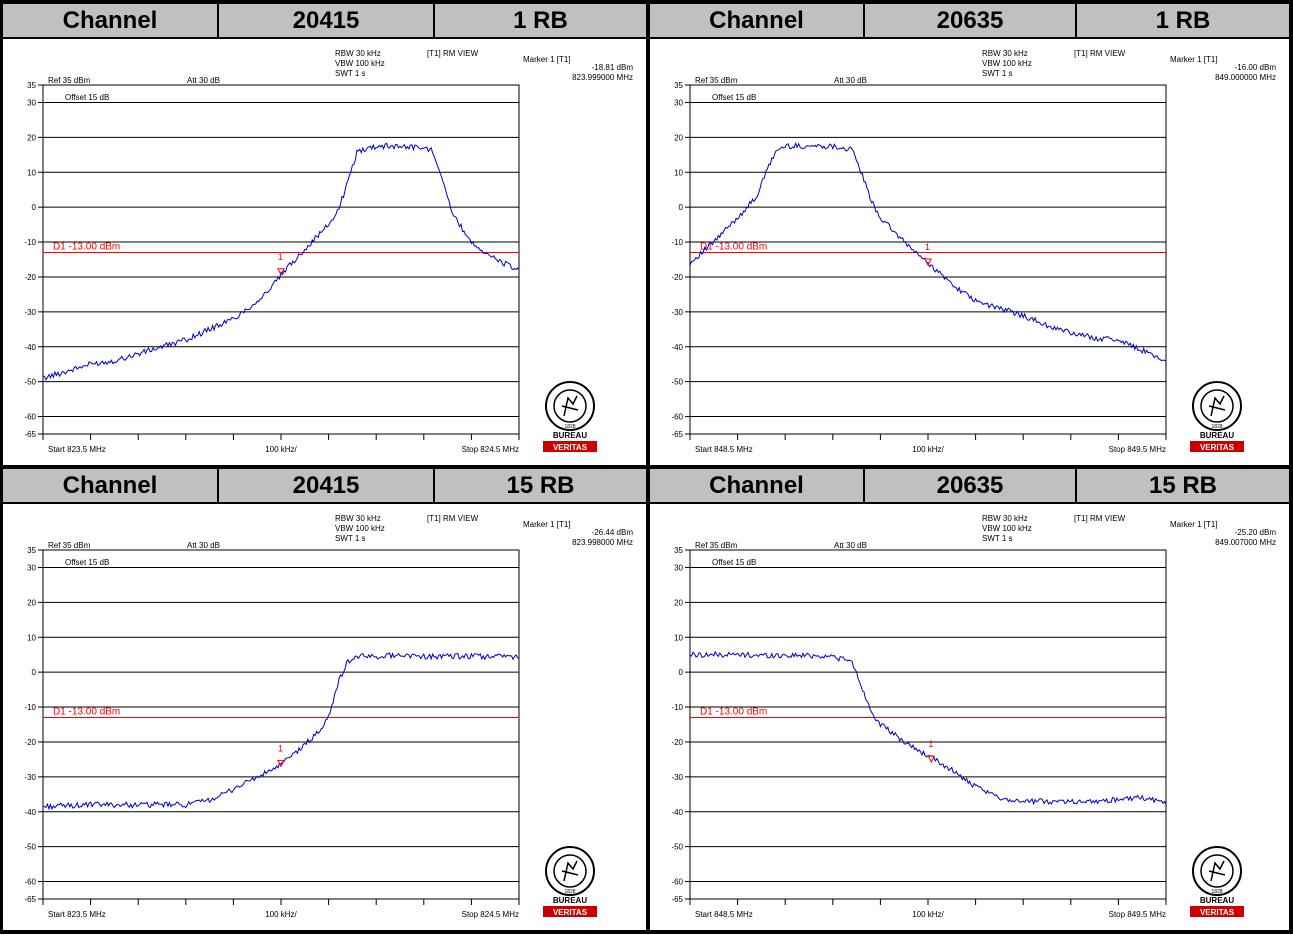 This screenshot has width=1293, height=935. I want to click on marker-level: -25.20 dBm, so click(1256, 532).